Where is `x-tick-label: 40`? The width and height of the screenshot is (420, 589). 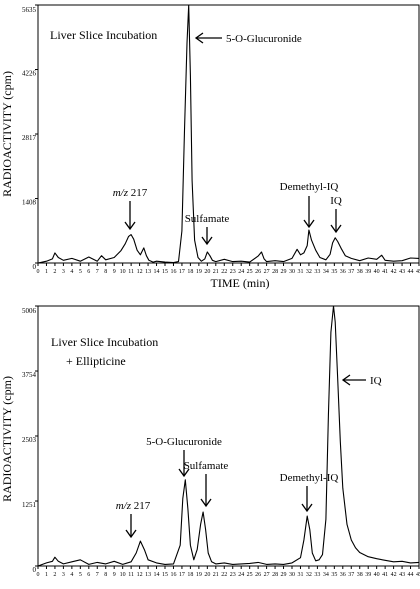 x-tick-label: 40 is located at coordinates (377, 272).